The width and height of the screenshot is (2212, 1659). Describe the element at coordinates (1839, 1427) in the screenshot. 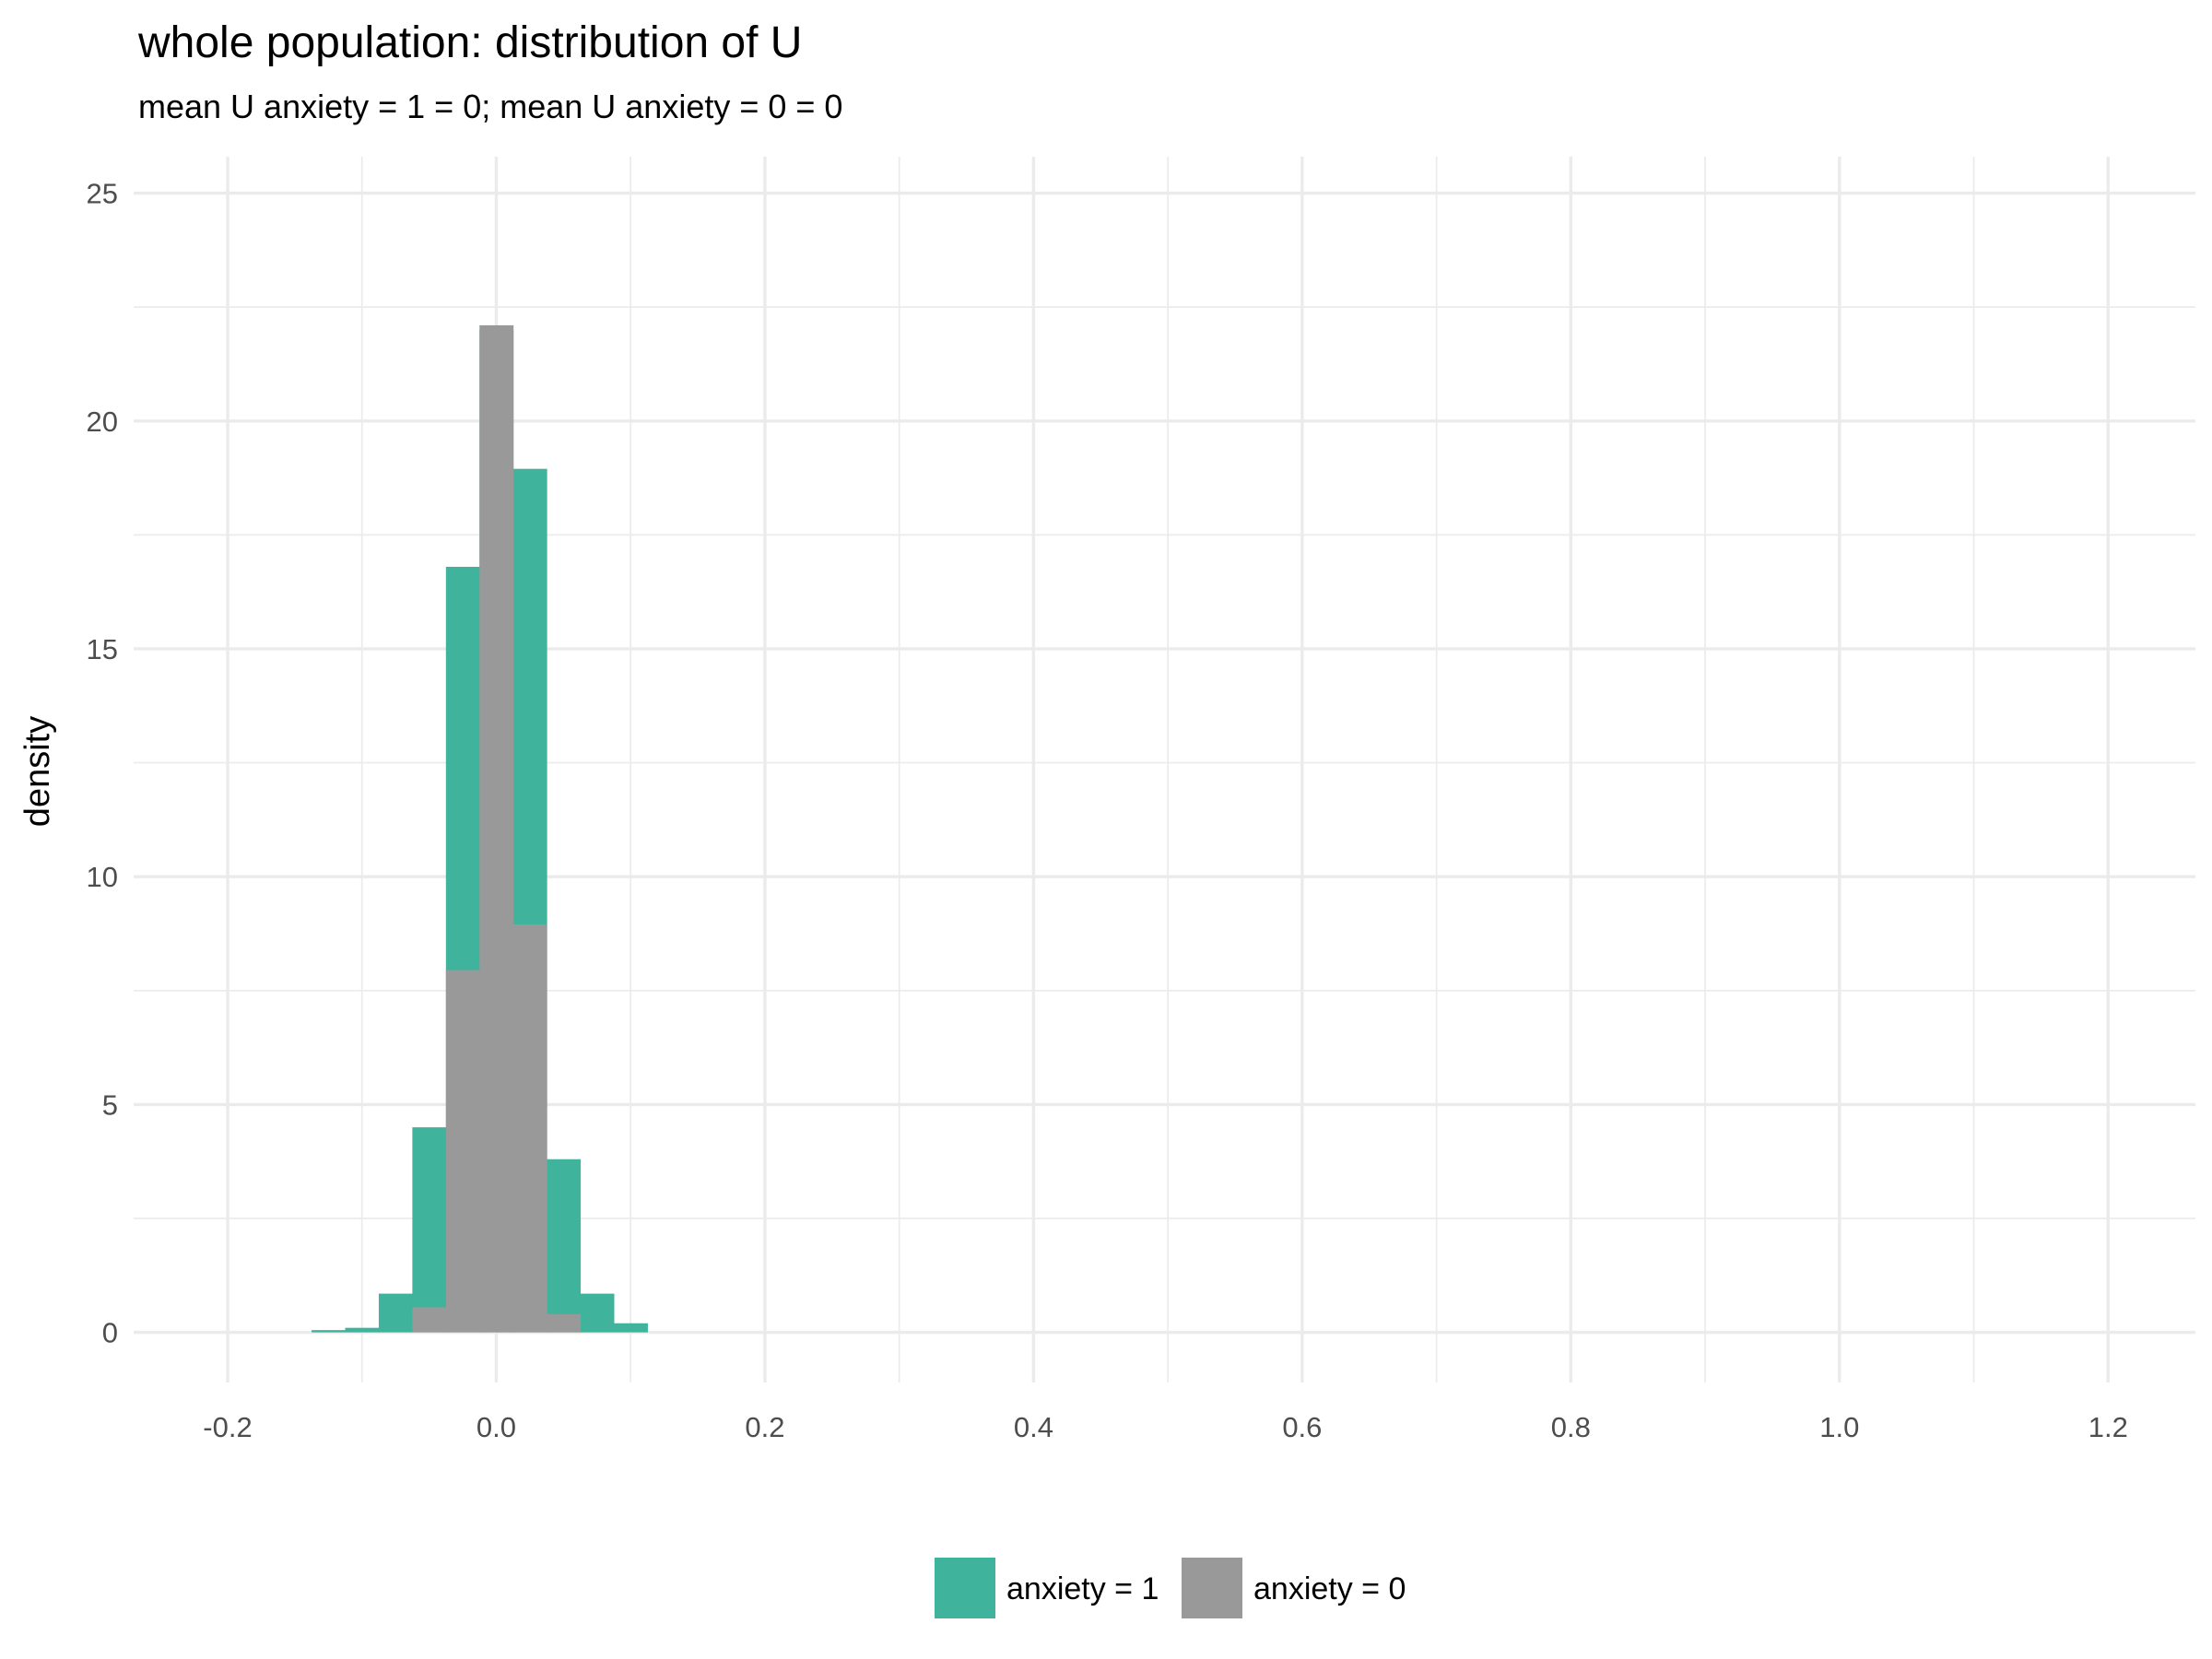

I see `x-tick-label: 1.0` at that location.